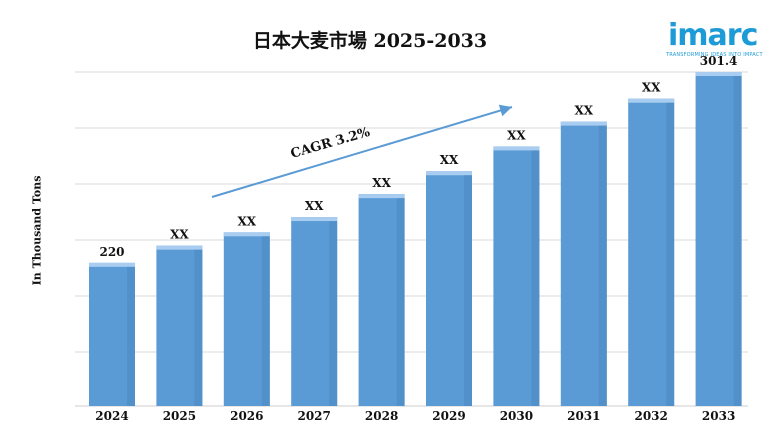 The height and width of the screenshot is (432, 768). What do you see at coordinates (583, 416) in the screenshot?
I see `x-tick-2031: 2031` at bounding box center [583, 416].